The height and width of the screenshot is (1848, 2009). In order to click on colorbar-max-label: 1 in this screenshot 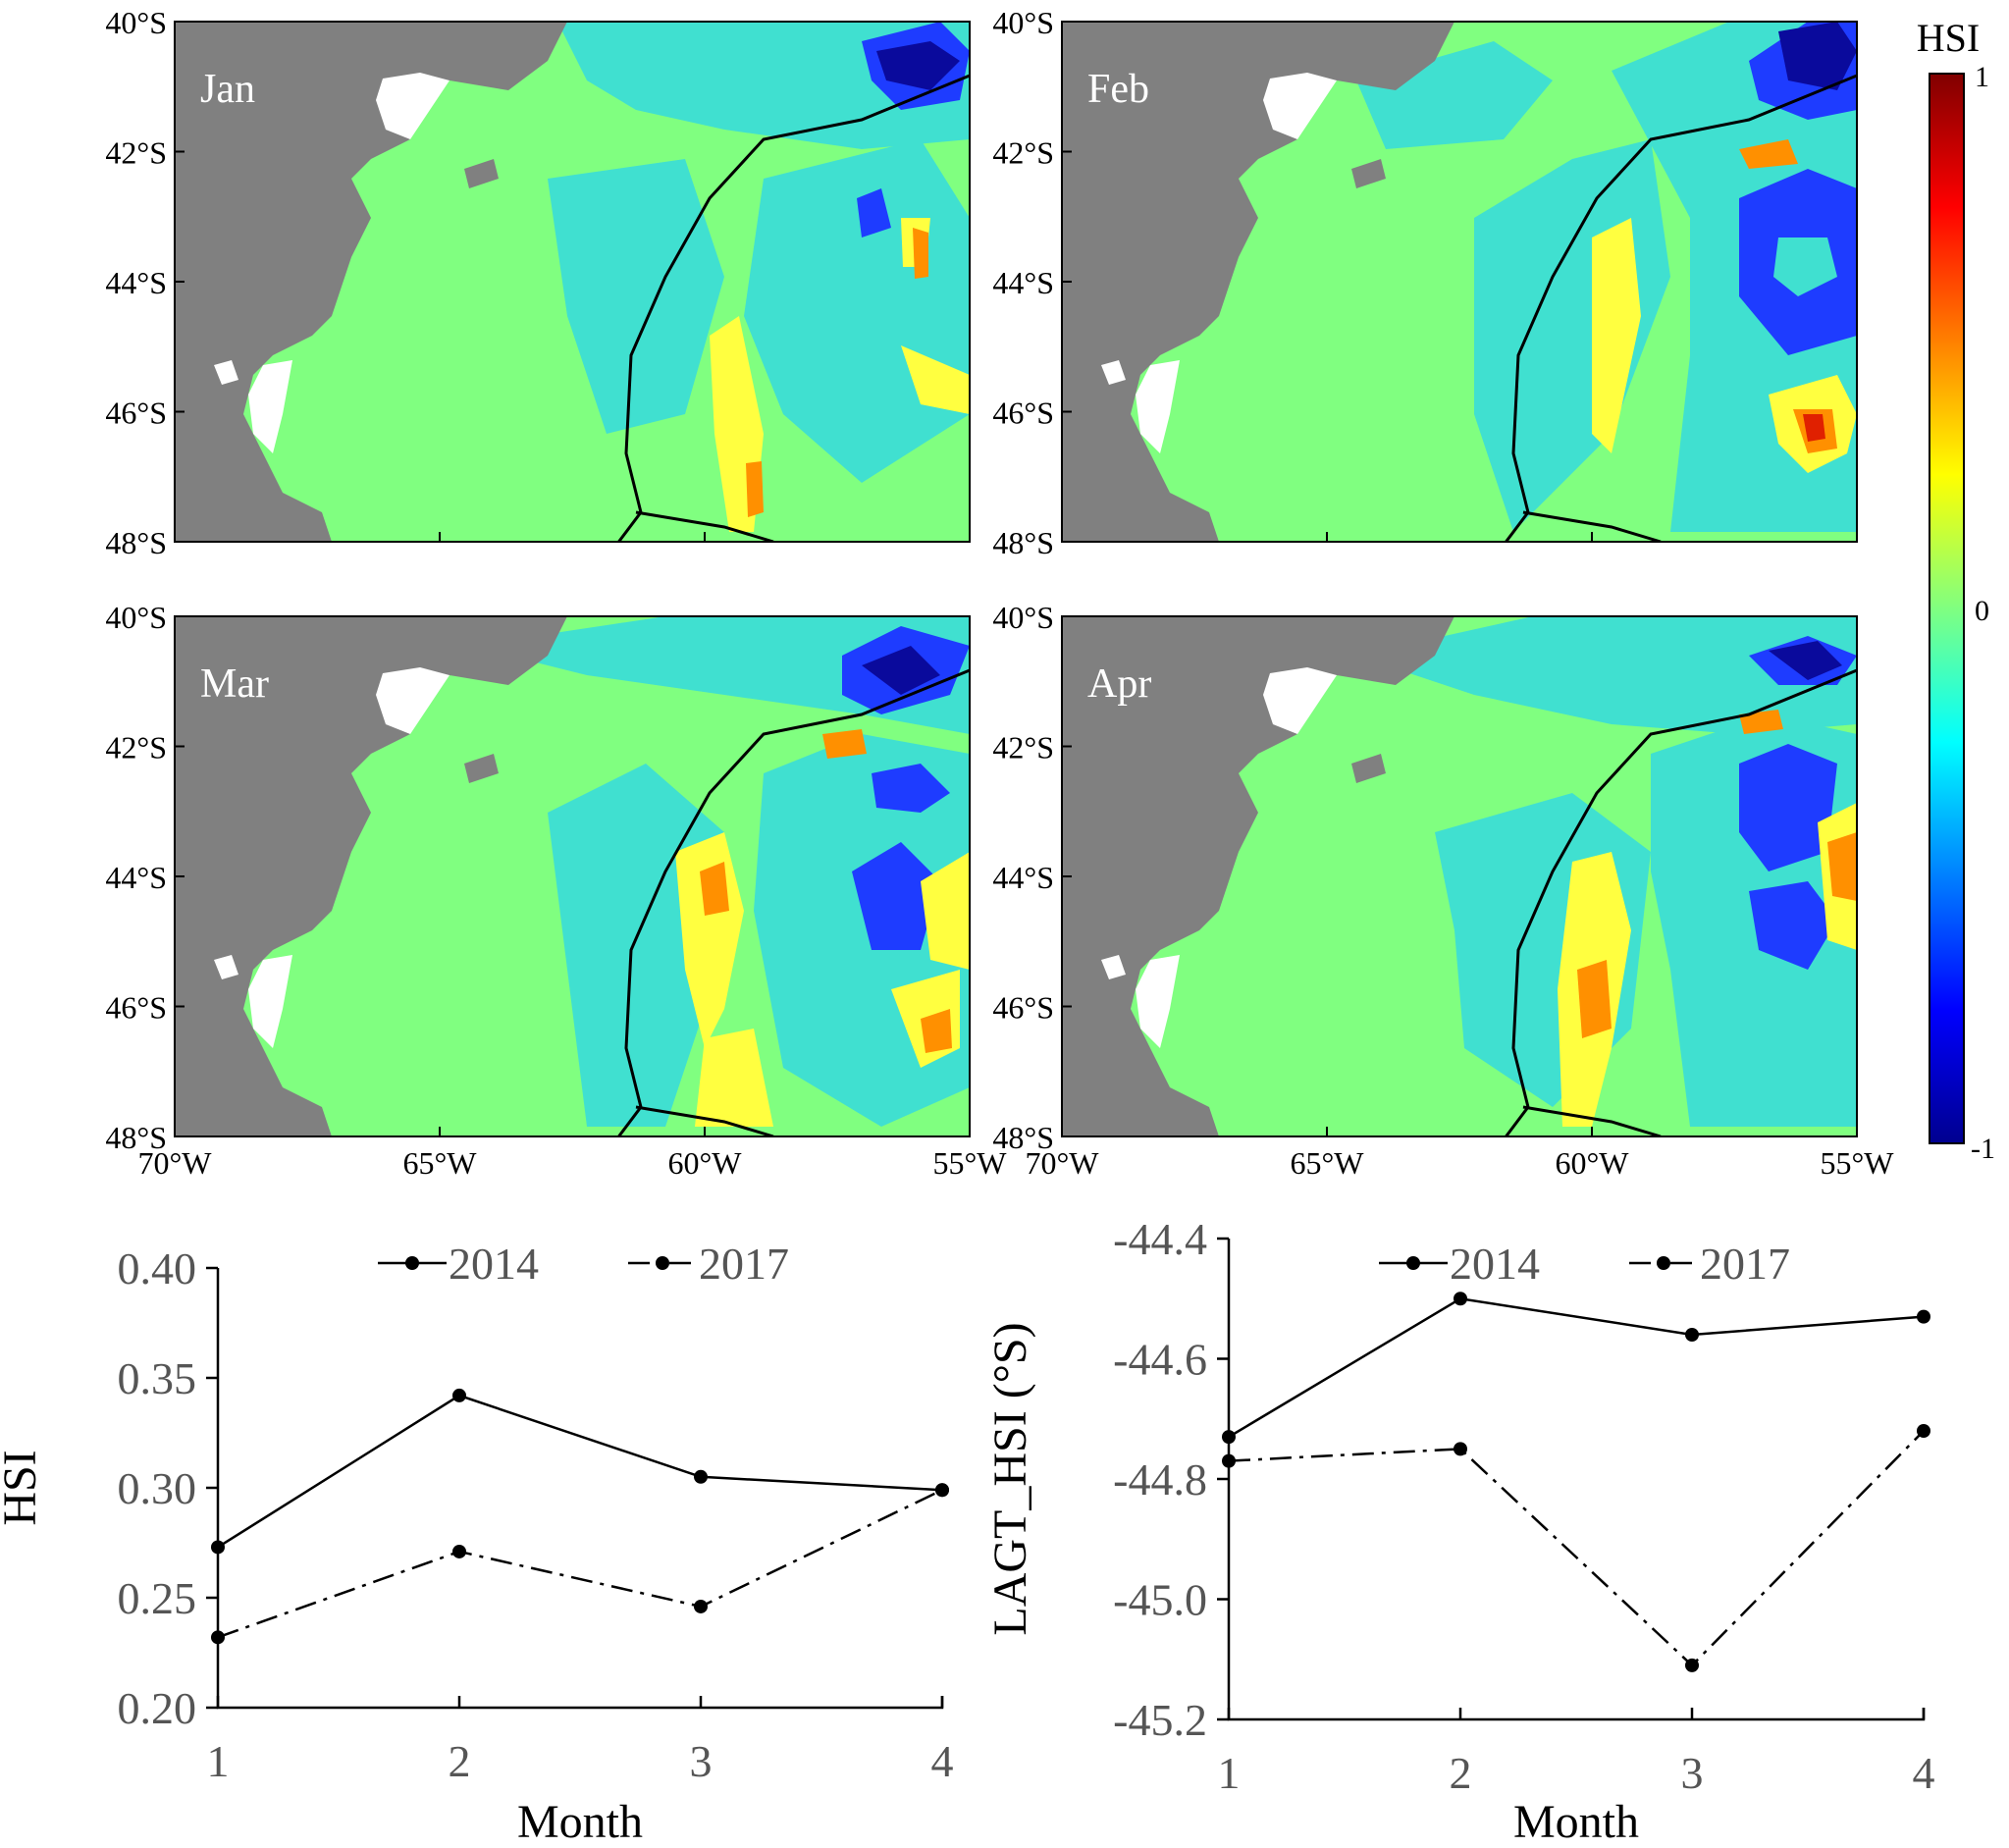, I will do `click(1982, 77)`.